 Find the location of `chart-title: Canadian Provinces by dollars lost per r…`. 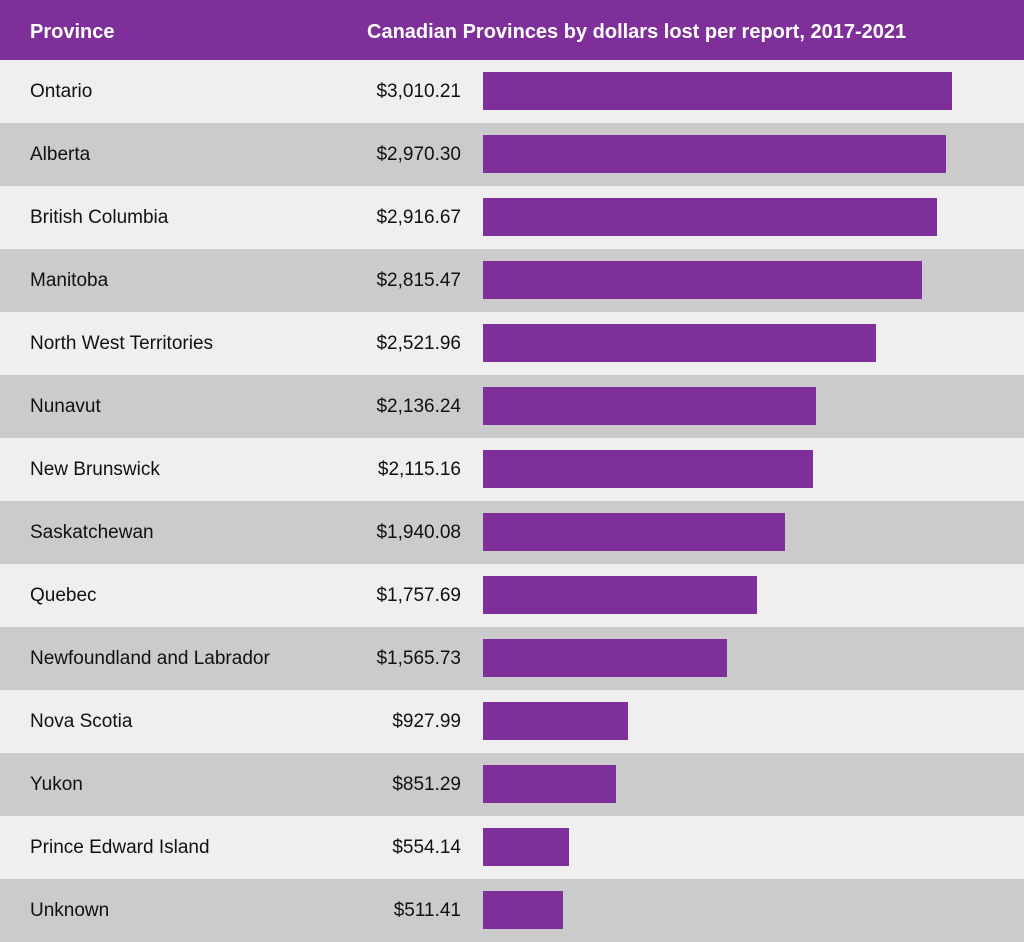

chart-title: Canadian Provinces by dollars lost per r… is located at coordinates (637, 32).